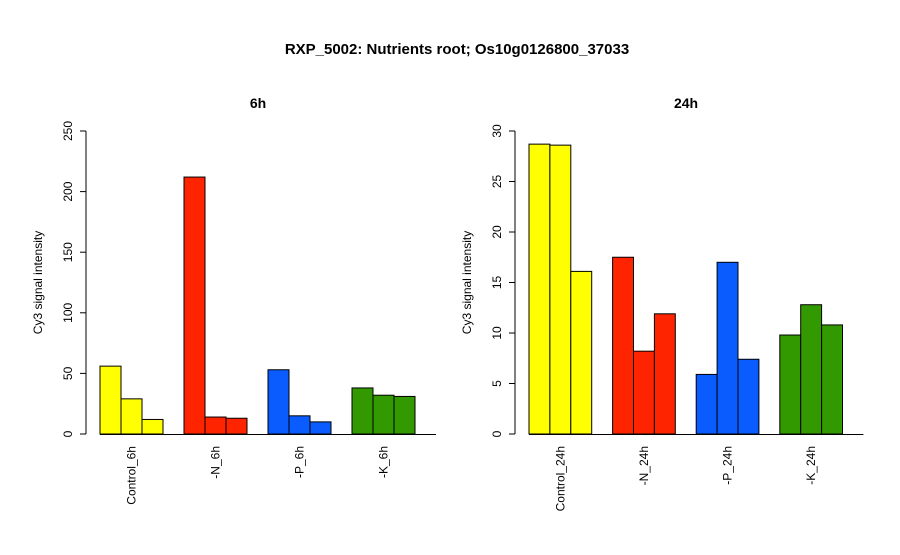 This screenshot has height=555, width=900. I want to click on y-tick-label: 20, so click(497, 232).